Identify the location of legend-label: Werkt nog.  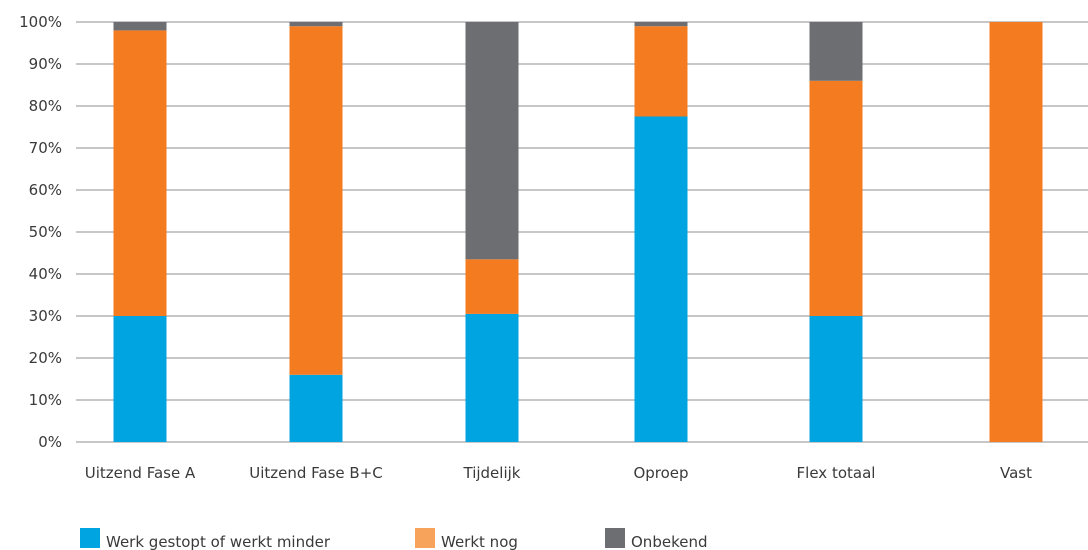
(479, 541).